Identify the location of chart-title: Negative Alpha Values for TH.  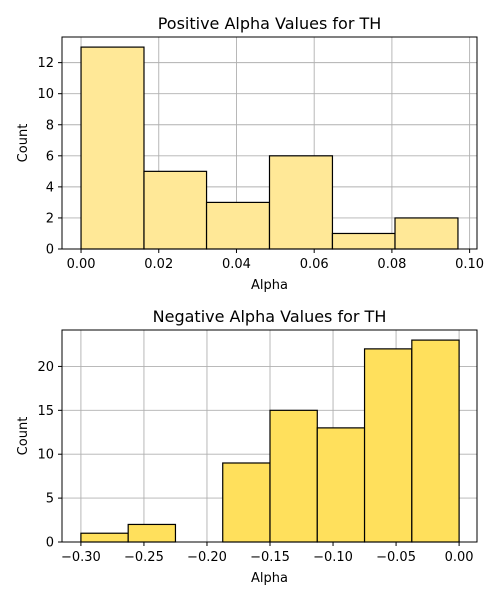
(270, 316).